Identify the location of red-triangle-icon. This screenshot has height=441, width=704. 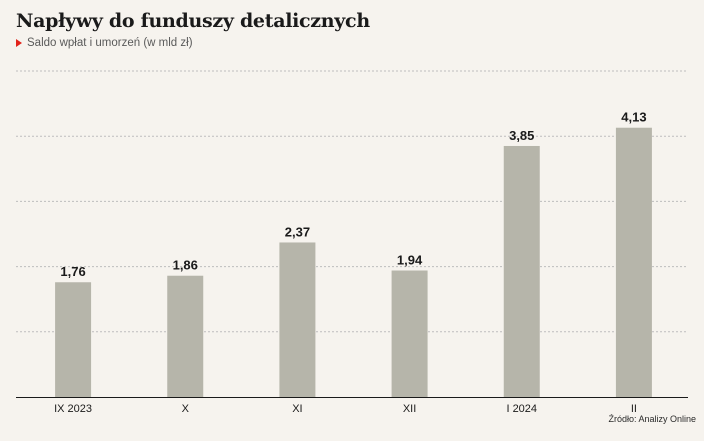
(19, 43).